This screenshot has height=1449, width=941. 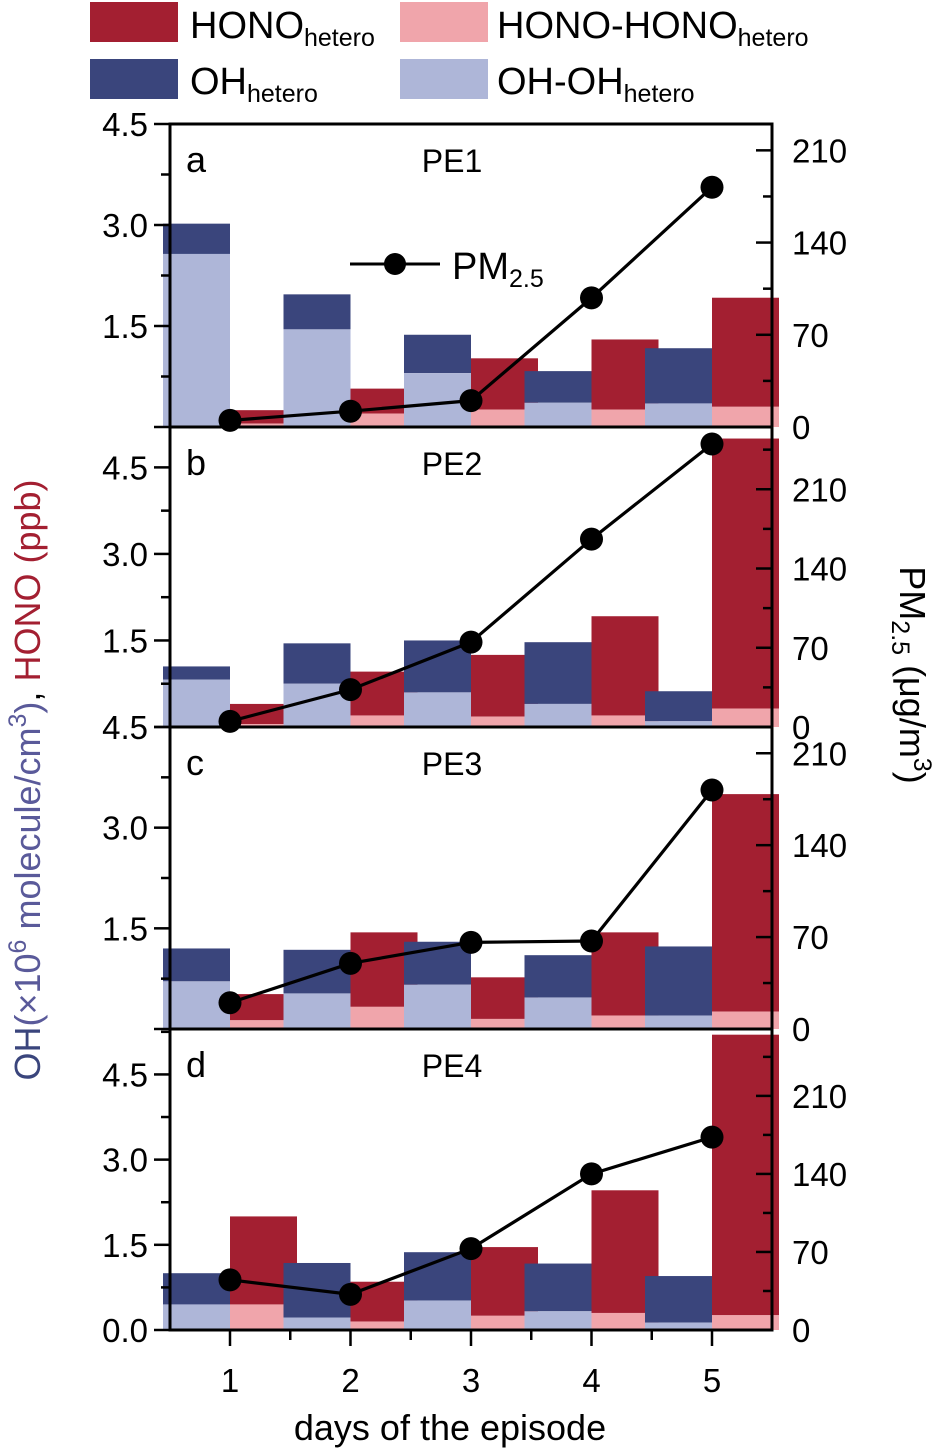 I want to click on panel-letter: c, so click(x=195, y=762).